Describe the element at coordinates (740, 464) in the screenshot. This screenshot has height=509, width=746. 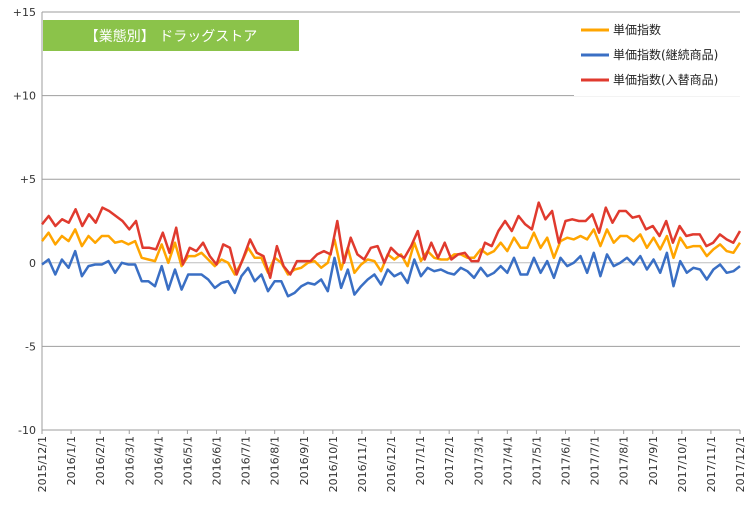
I see `x-tick-label: 2017/12/1` at that location.